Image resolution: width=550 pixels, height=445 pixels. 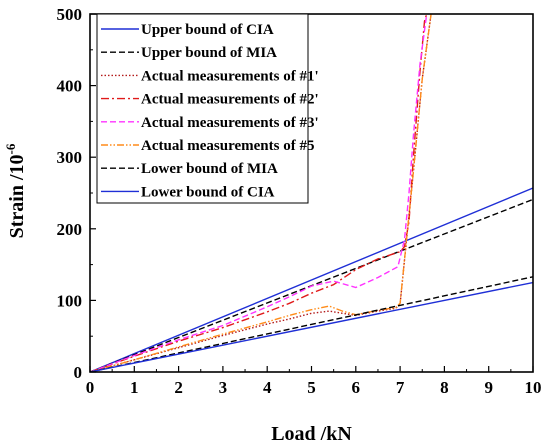 What do you see at coordinates (90, 387) in the screenshot?
I see `x-tick-label: 0` at bounding box center [90, 387].